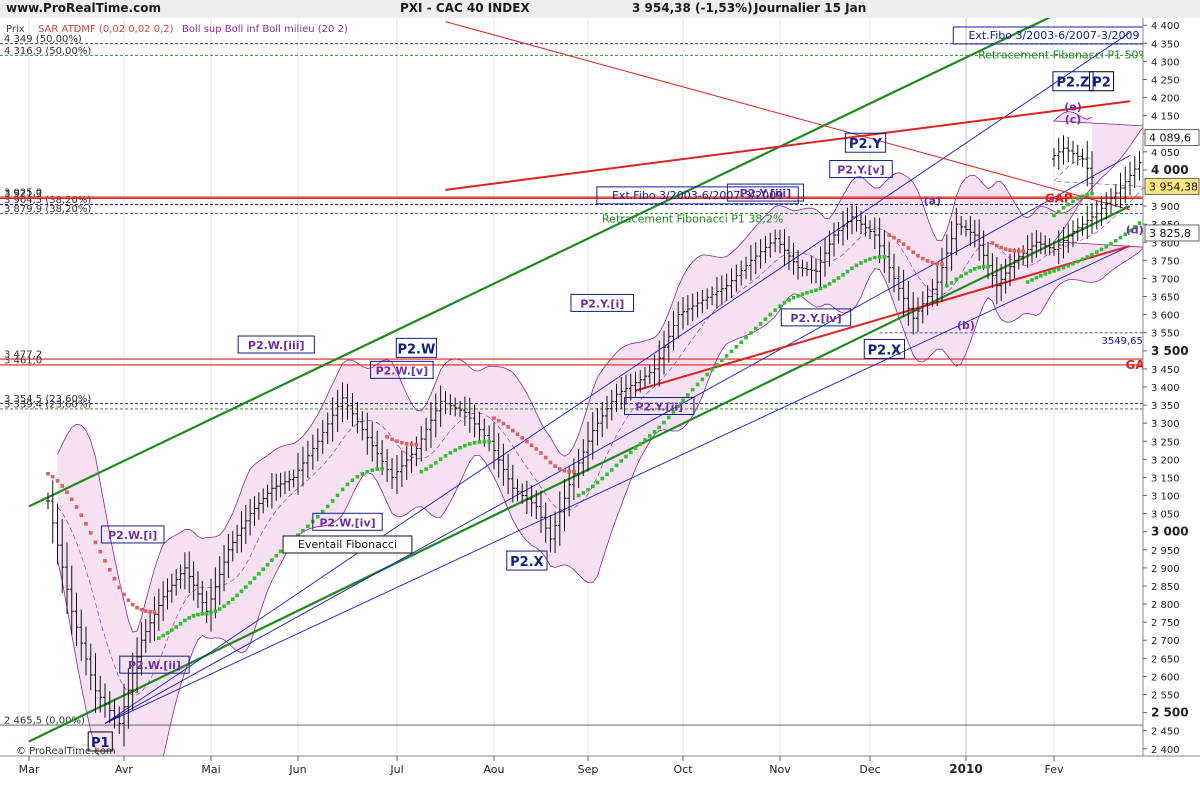 The image size is (1200, 800). What do you see at coordinates (866, 144) in the screenshot?
I see `wave-label: P2.Y` at bounding box center [866, 144].